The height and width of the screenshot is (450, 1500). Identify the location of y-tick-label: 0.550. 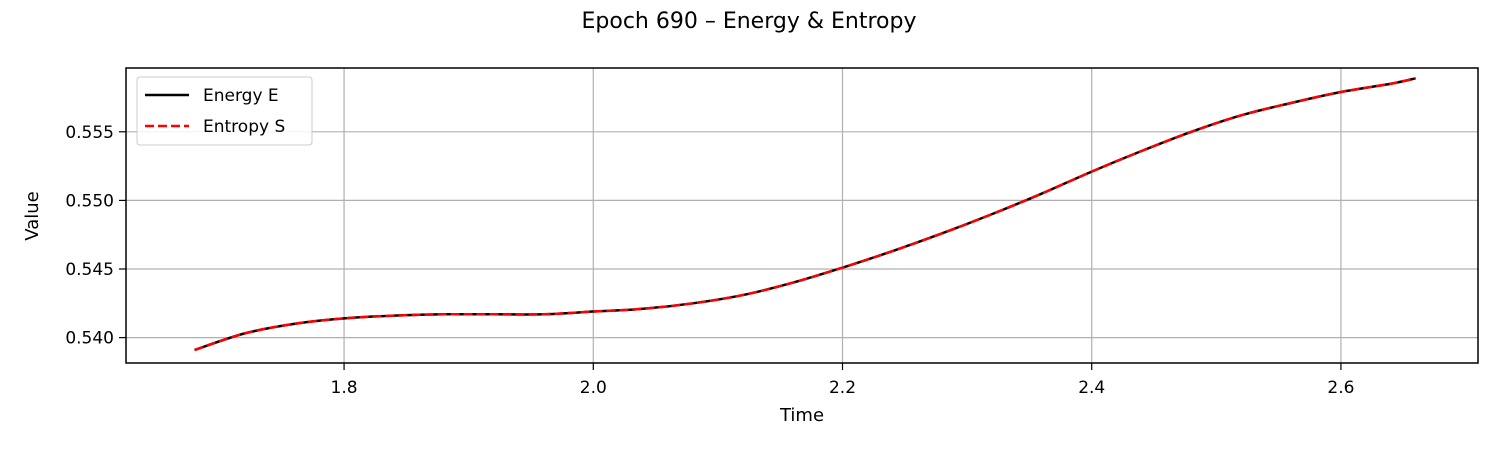
(89, 201).